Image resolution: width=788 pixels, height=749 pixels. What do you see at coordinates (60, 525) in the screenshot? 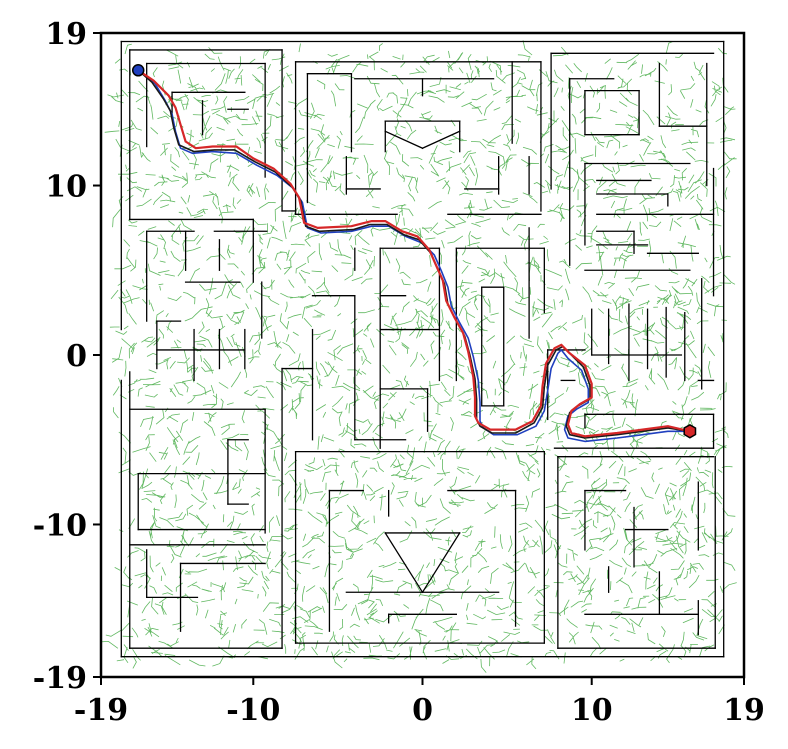
I see `y-tick-label: -10` at bounding box center [60, 525].